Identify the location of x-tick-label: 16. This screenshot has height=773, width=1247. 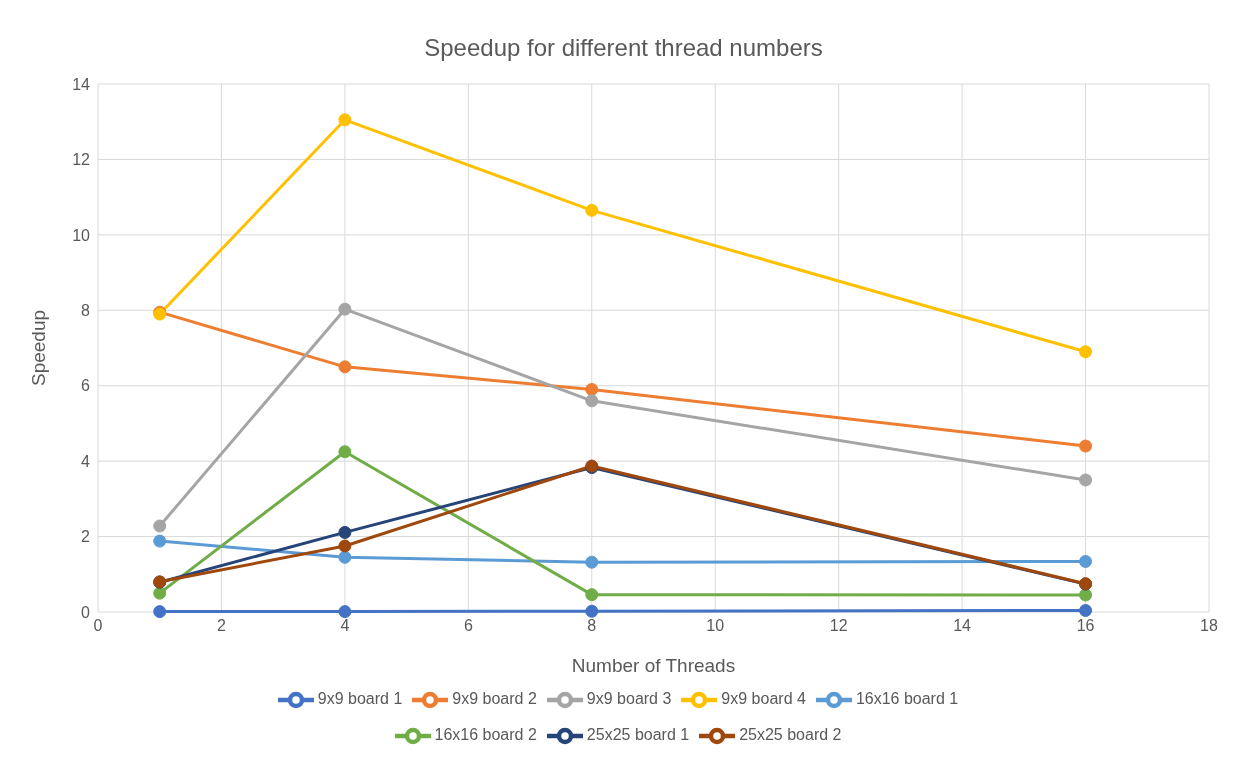
(1085, 626).